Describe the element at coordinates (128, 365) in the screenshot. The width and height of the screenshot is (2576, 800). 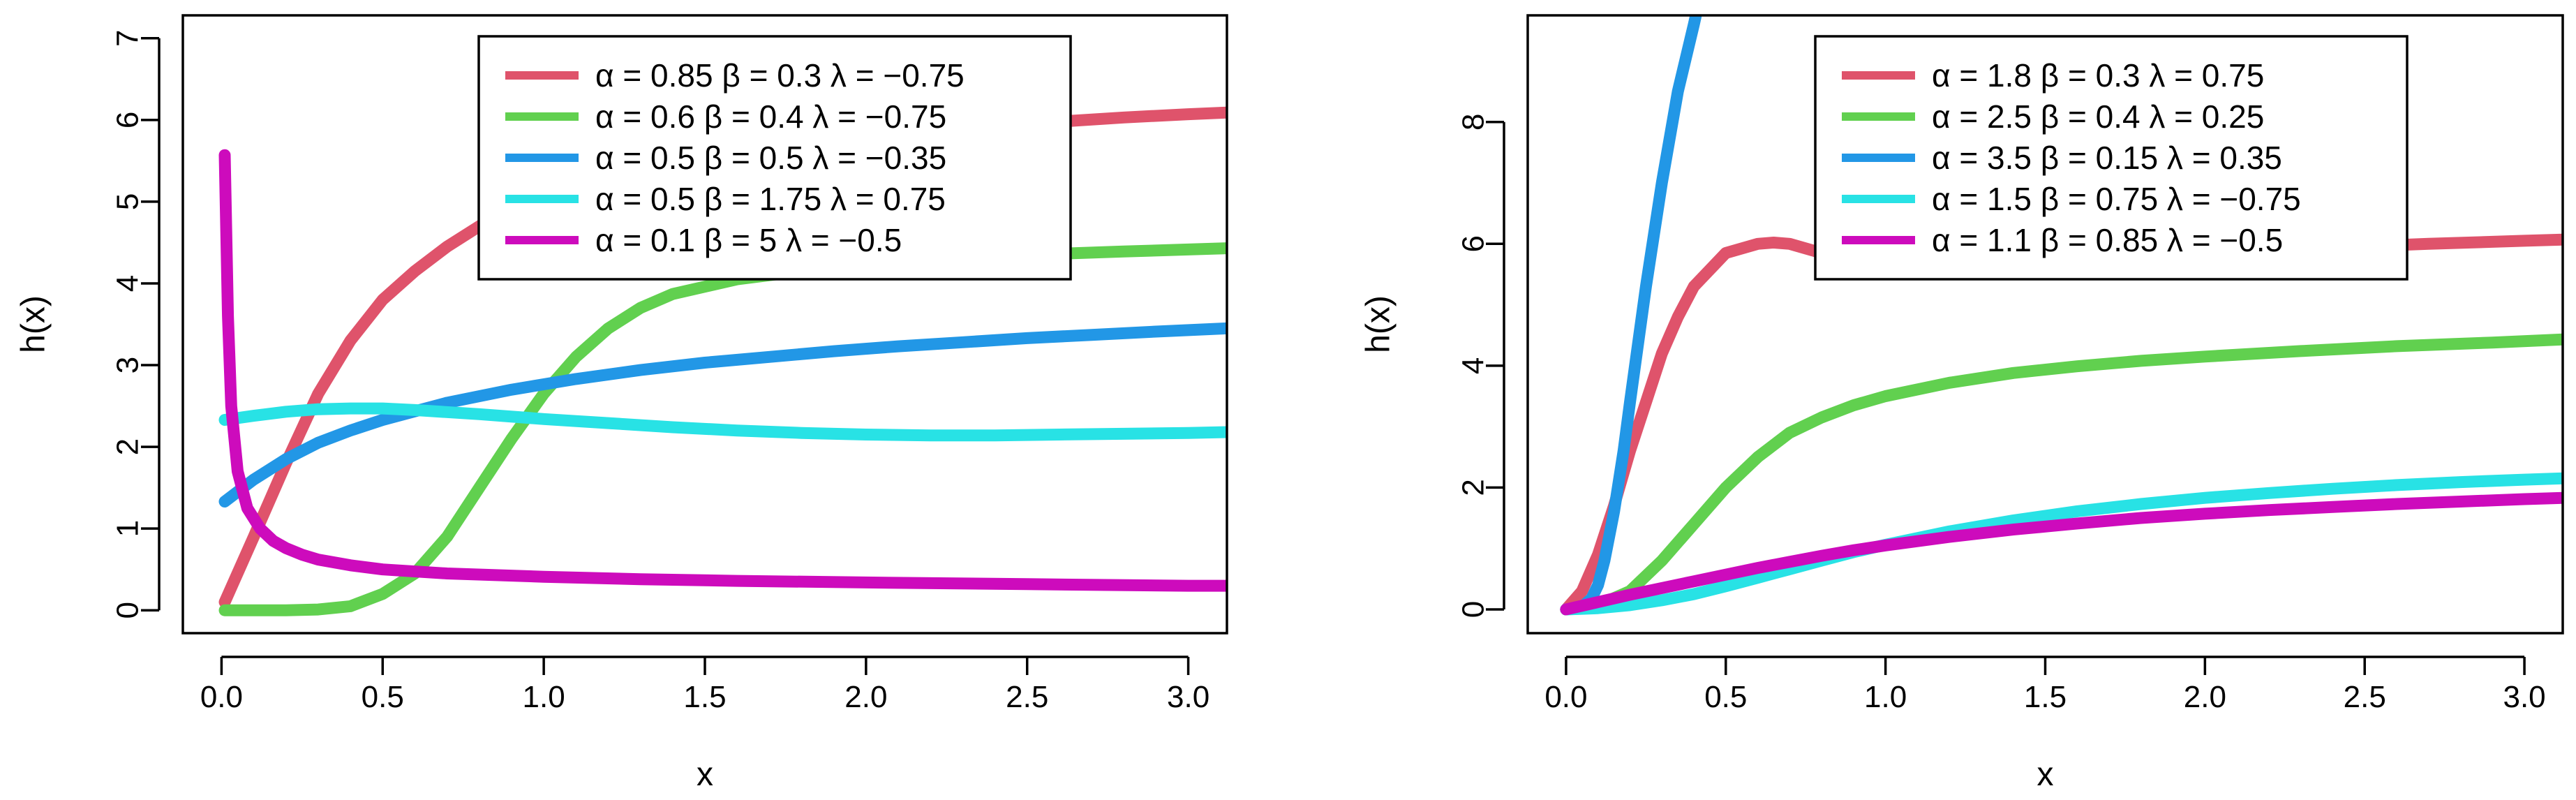
I see `y-tick-label: 3` at that location.